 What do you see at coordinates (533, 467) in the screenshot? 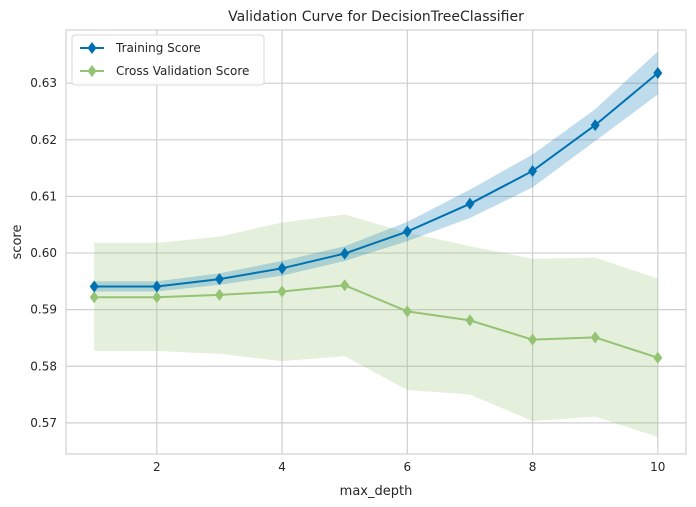
I see `x-tick-label: 8` at bounding box center [533, 467].